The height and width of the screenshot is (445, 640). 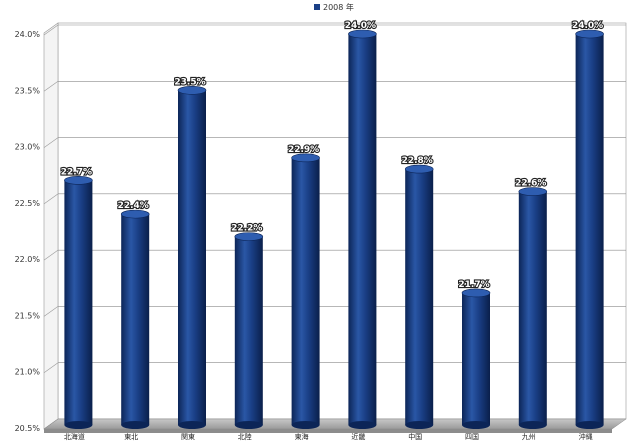 I want to click on x-tick-label: 北陸, so click(x=245, y=436).